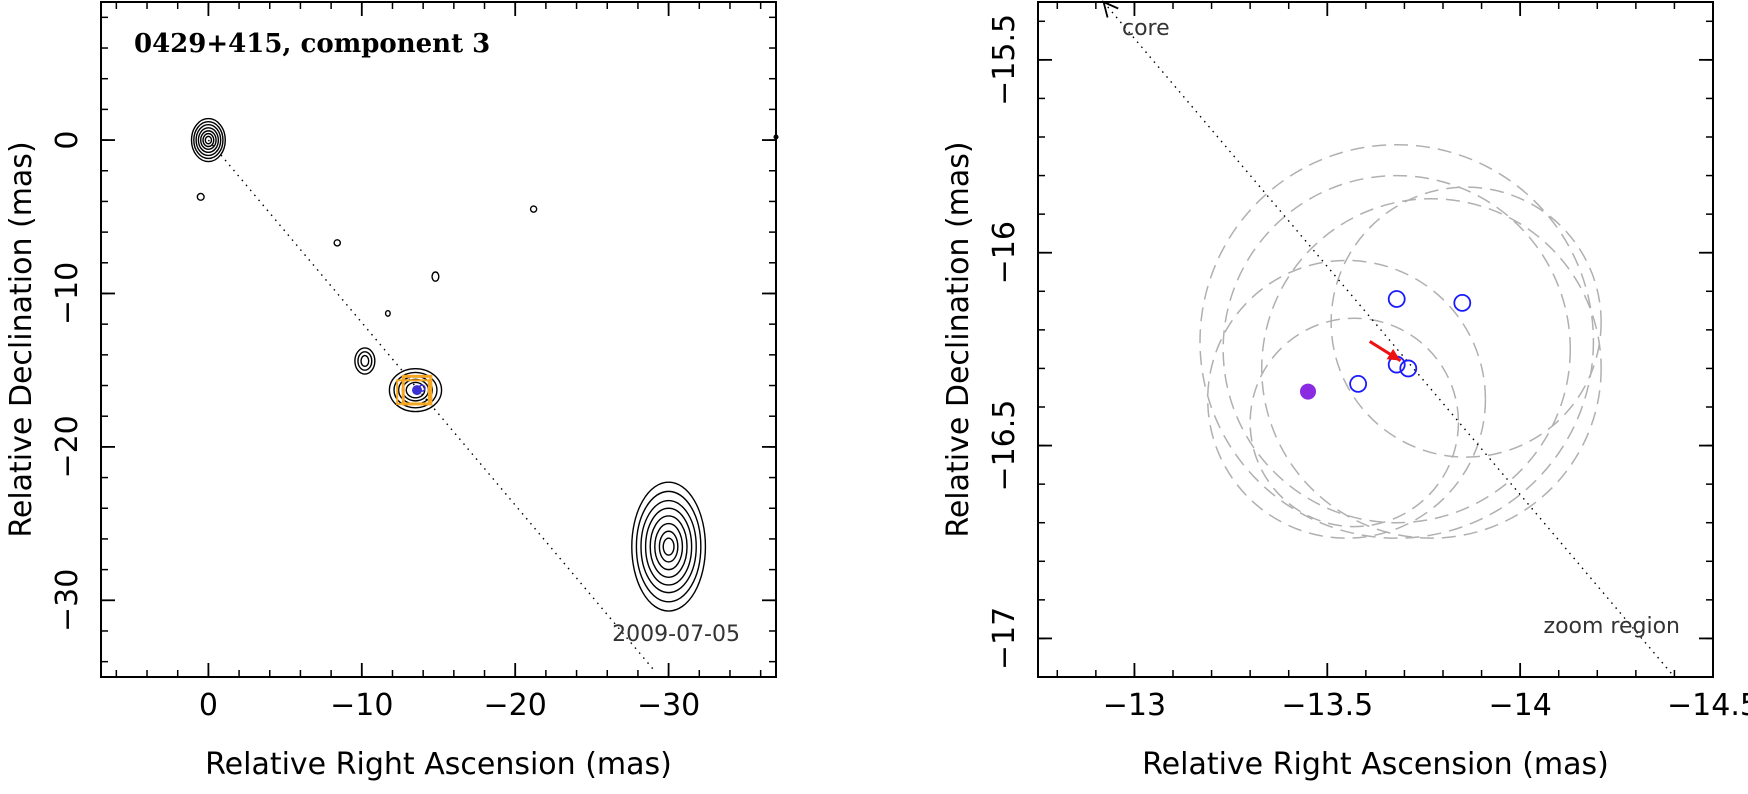  Describe the element at coordinates (312, 44) in the screenshot. I see `left-title: 0429+415, component 3` at that location.